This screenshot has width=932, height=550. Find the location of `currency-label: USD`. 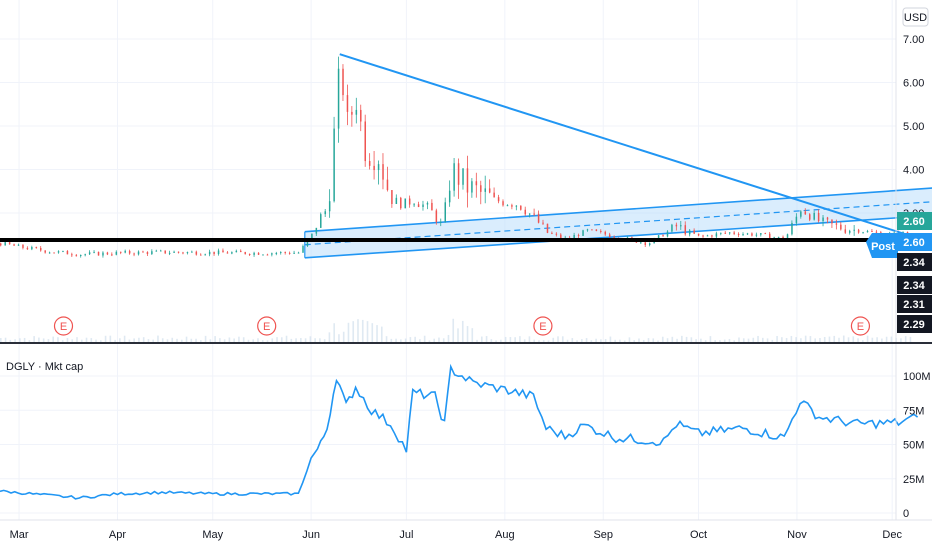

currency-label: USD is located at coordinates (915, 18).